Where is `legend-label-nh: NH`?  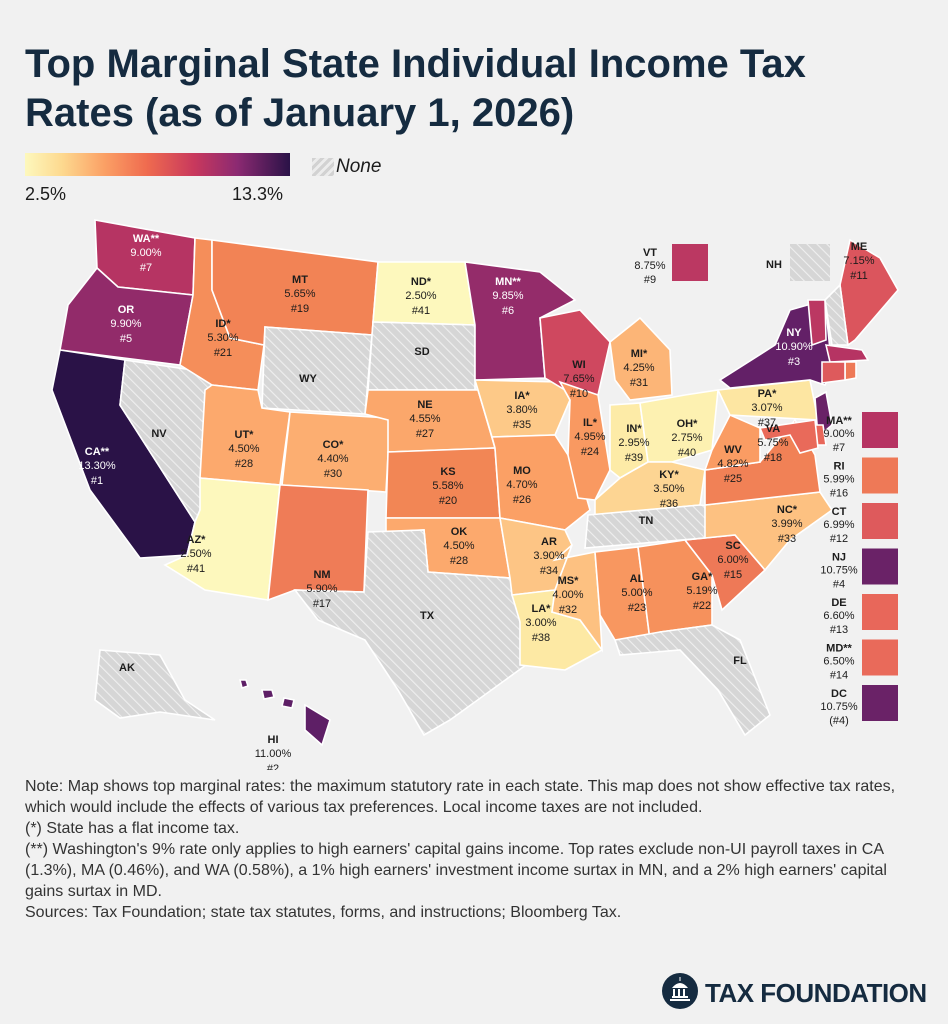
legend-label-nh: NH is located at coordinates (774, 265).